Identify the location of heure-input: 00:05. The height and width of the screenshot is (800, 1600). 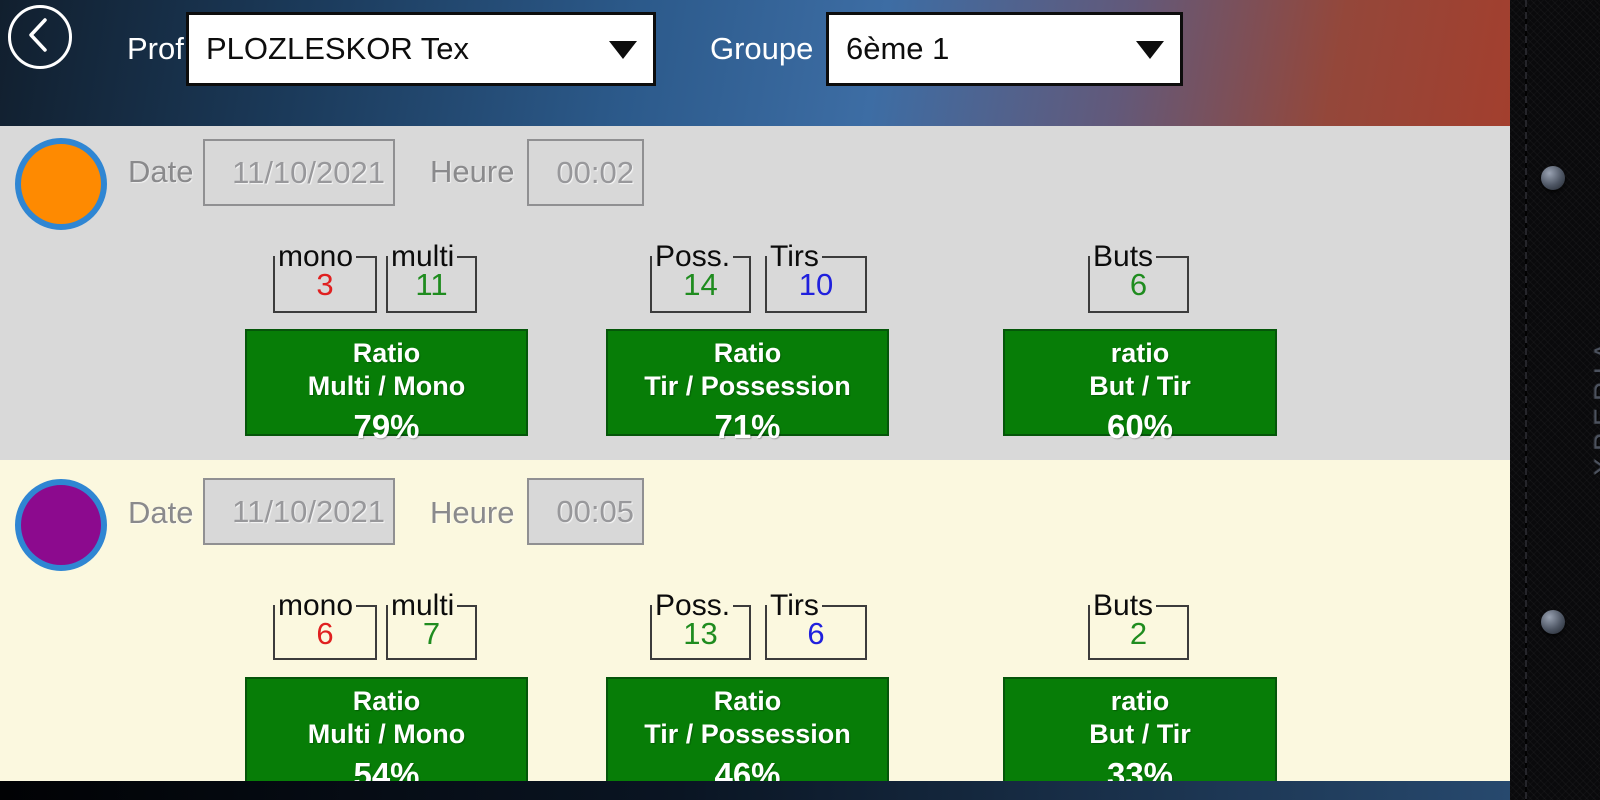
(585, 511).